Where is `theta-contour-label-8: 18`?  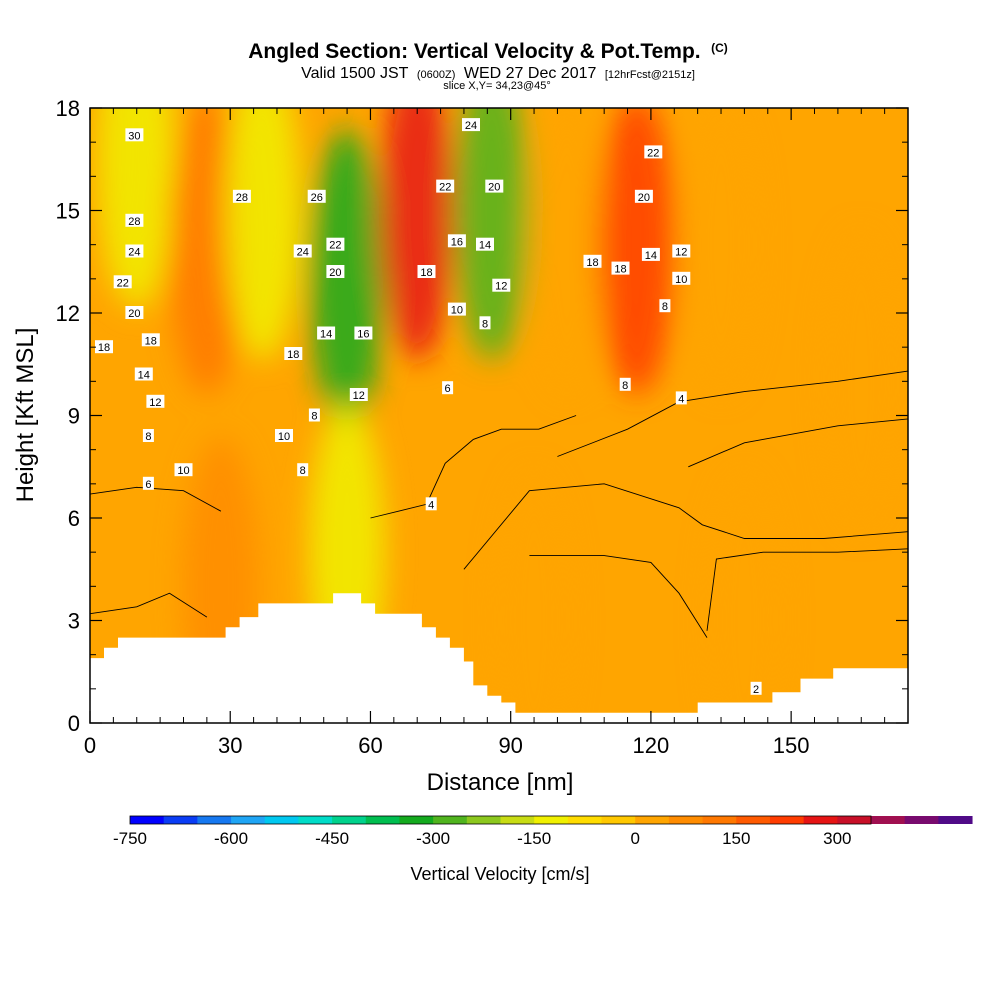 theta-contour-label-8: 18 is located at coordinates (150, 340).